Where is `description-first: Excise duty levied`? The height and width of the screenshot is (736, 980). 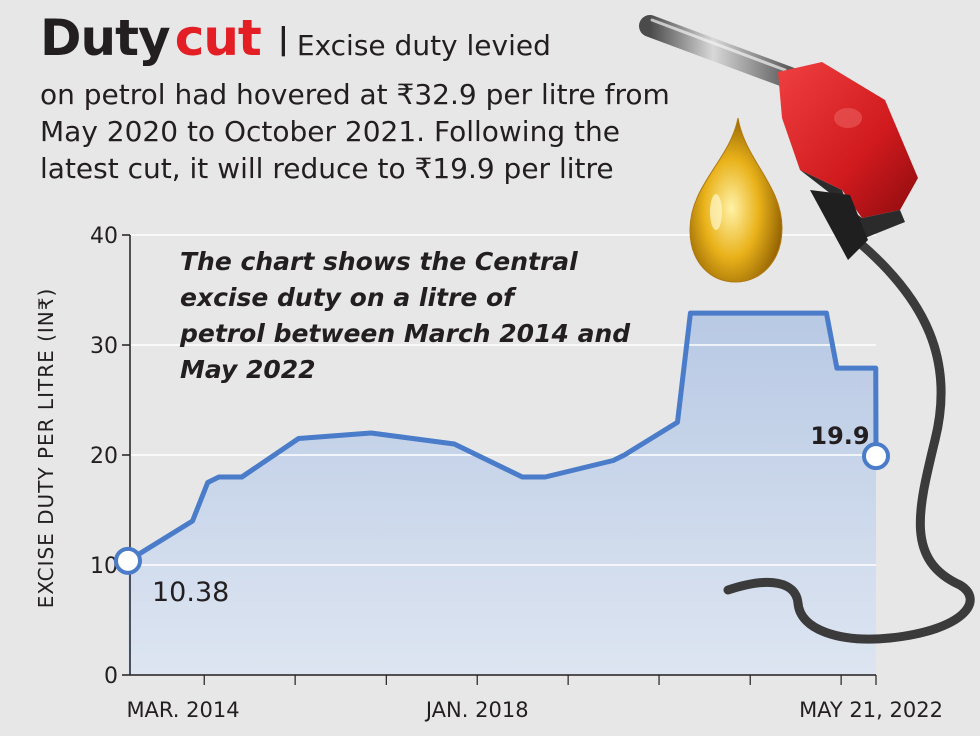
description-first: Excise duty levied is located at coordinates (423, 45).